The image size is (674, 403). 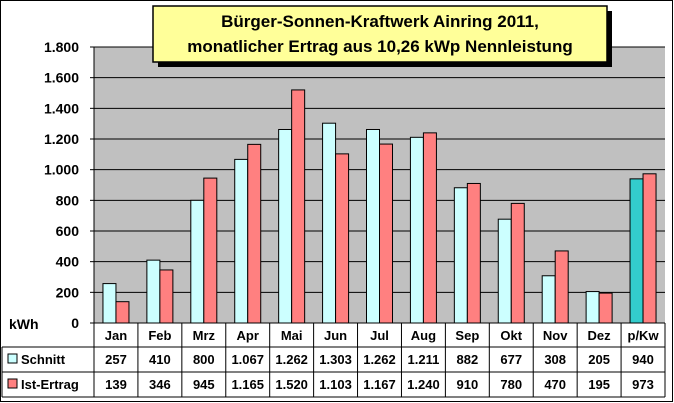 I want to click on table-cell-value: 1.240, so click(x=423, y=384).